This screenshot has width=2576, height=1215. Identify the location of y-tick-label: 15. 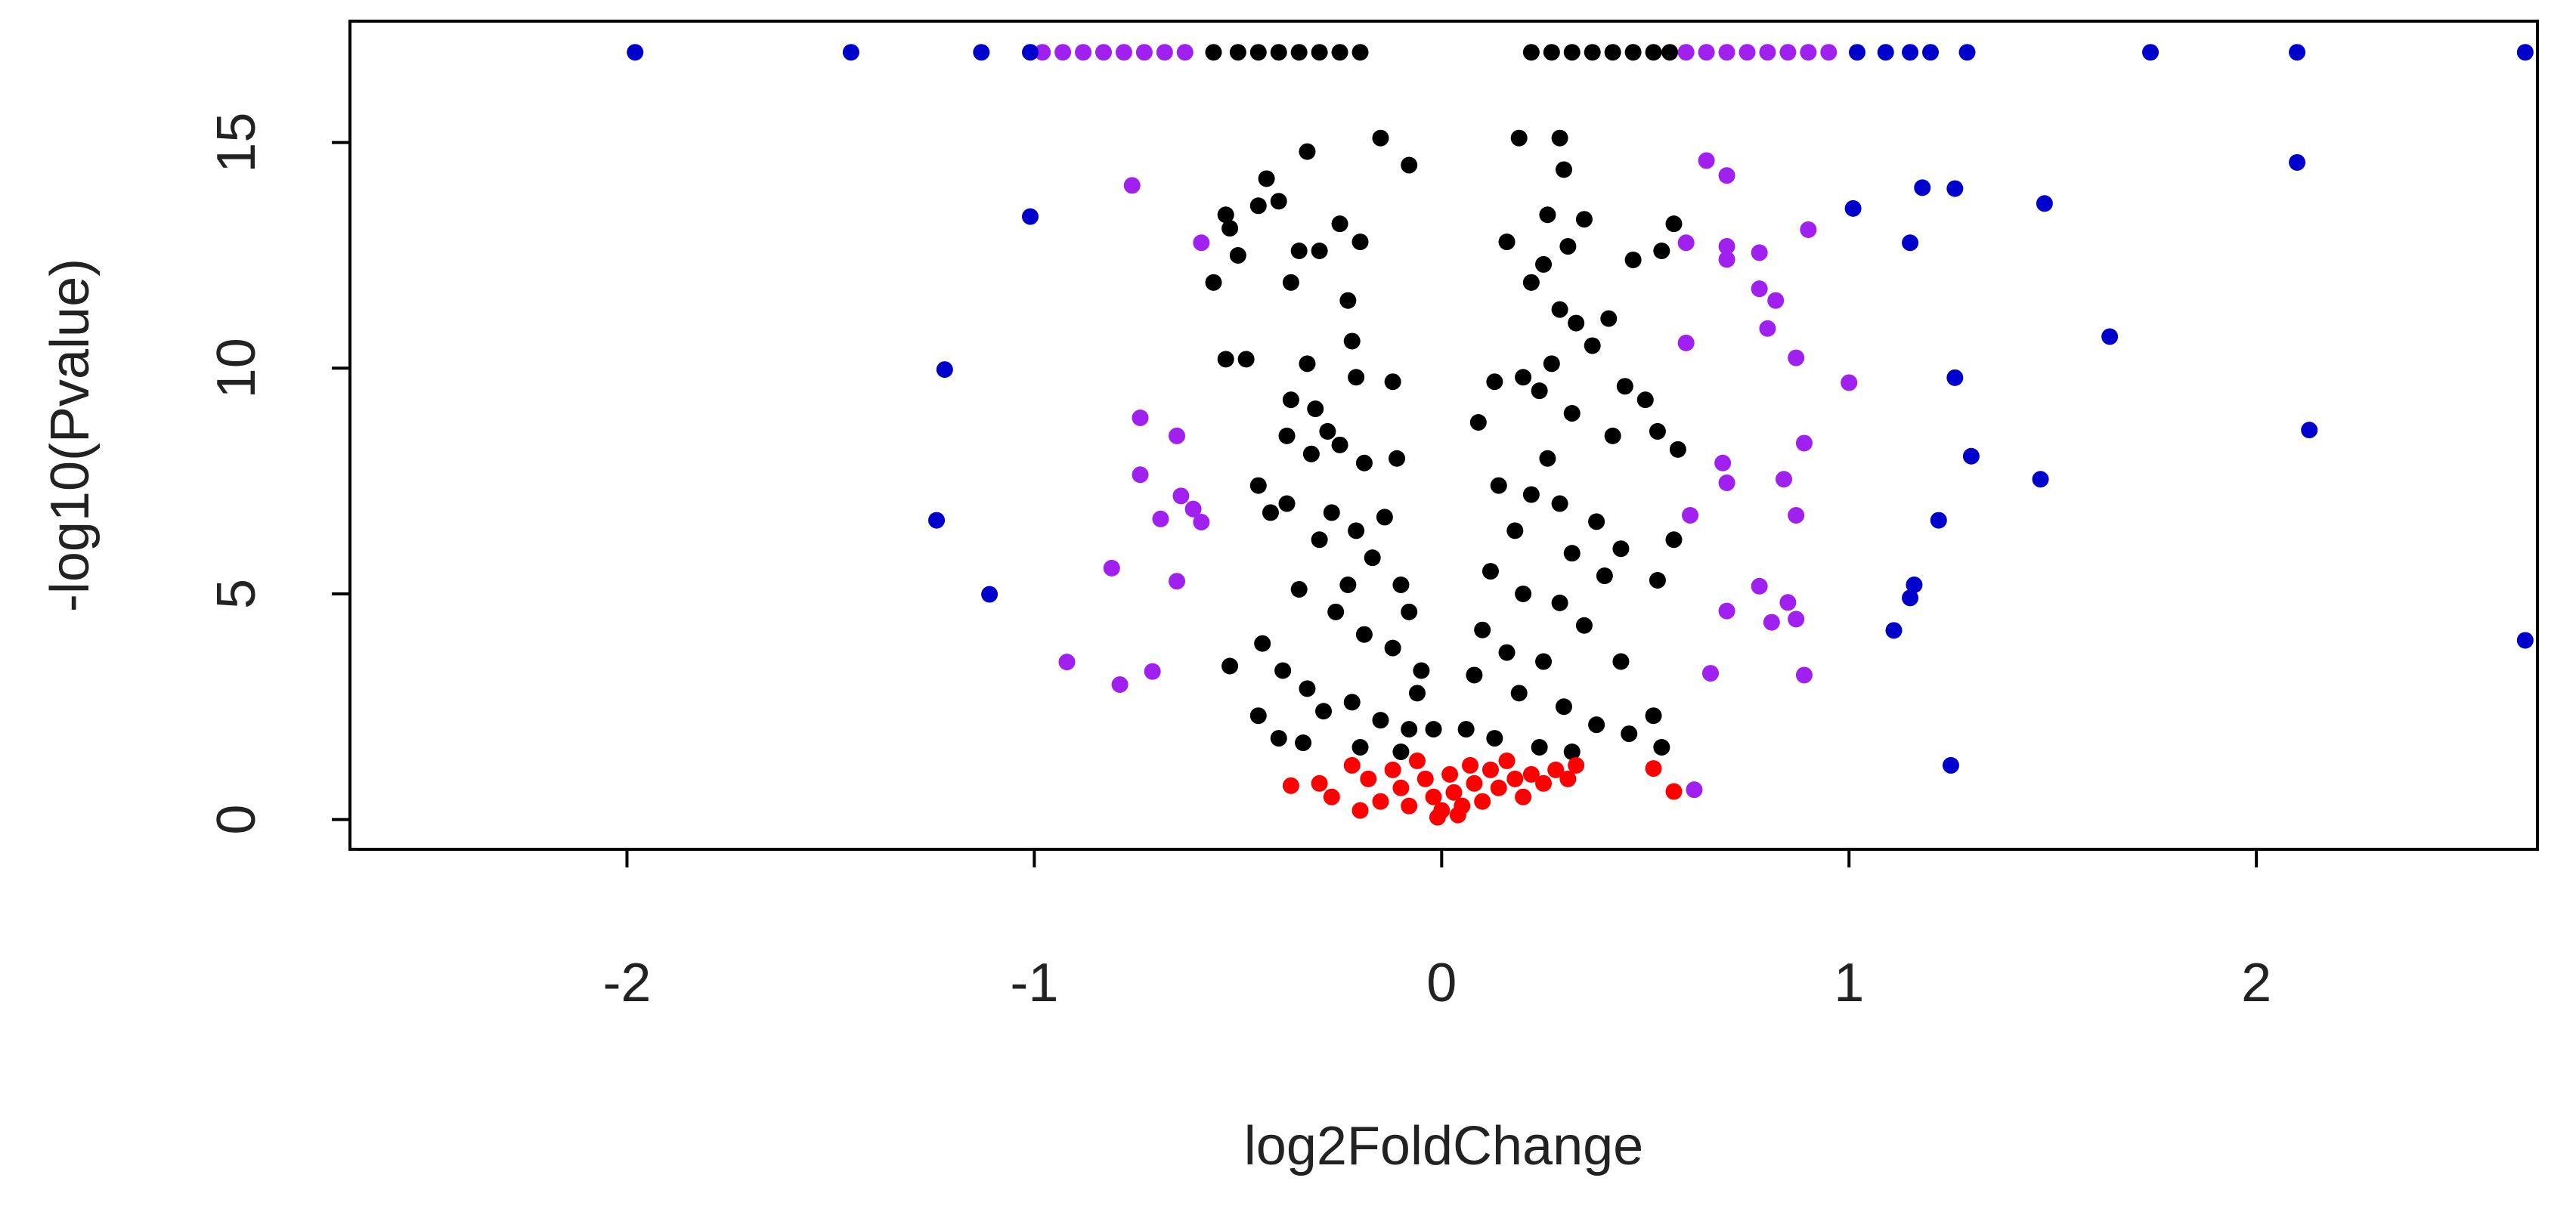
(236, 143).